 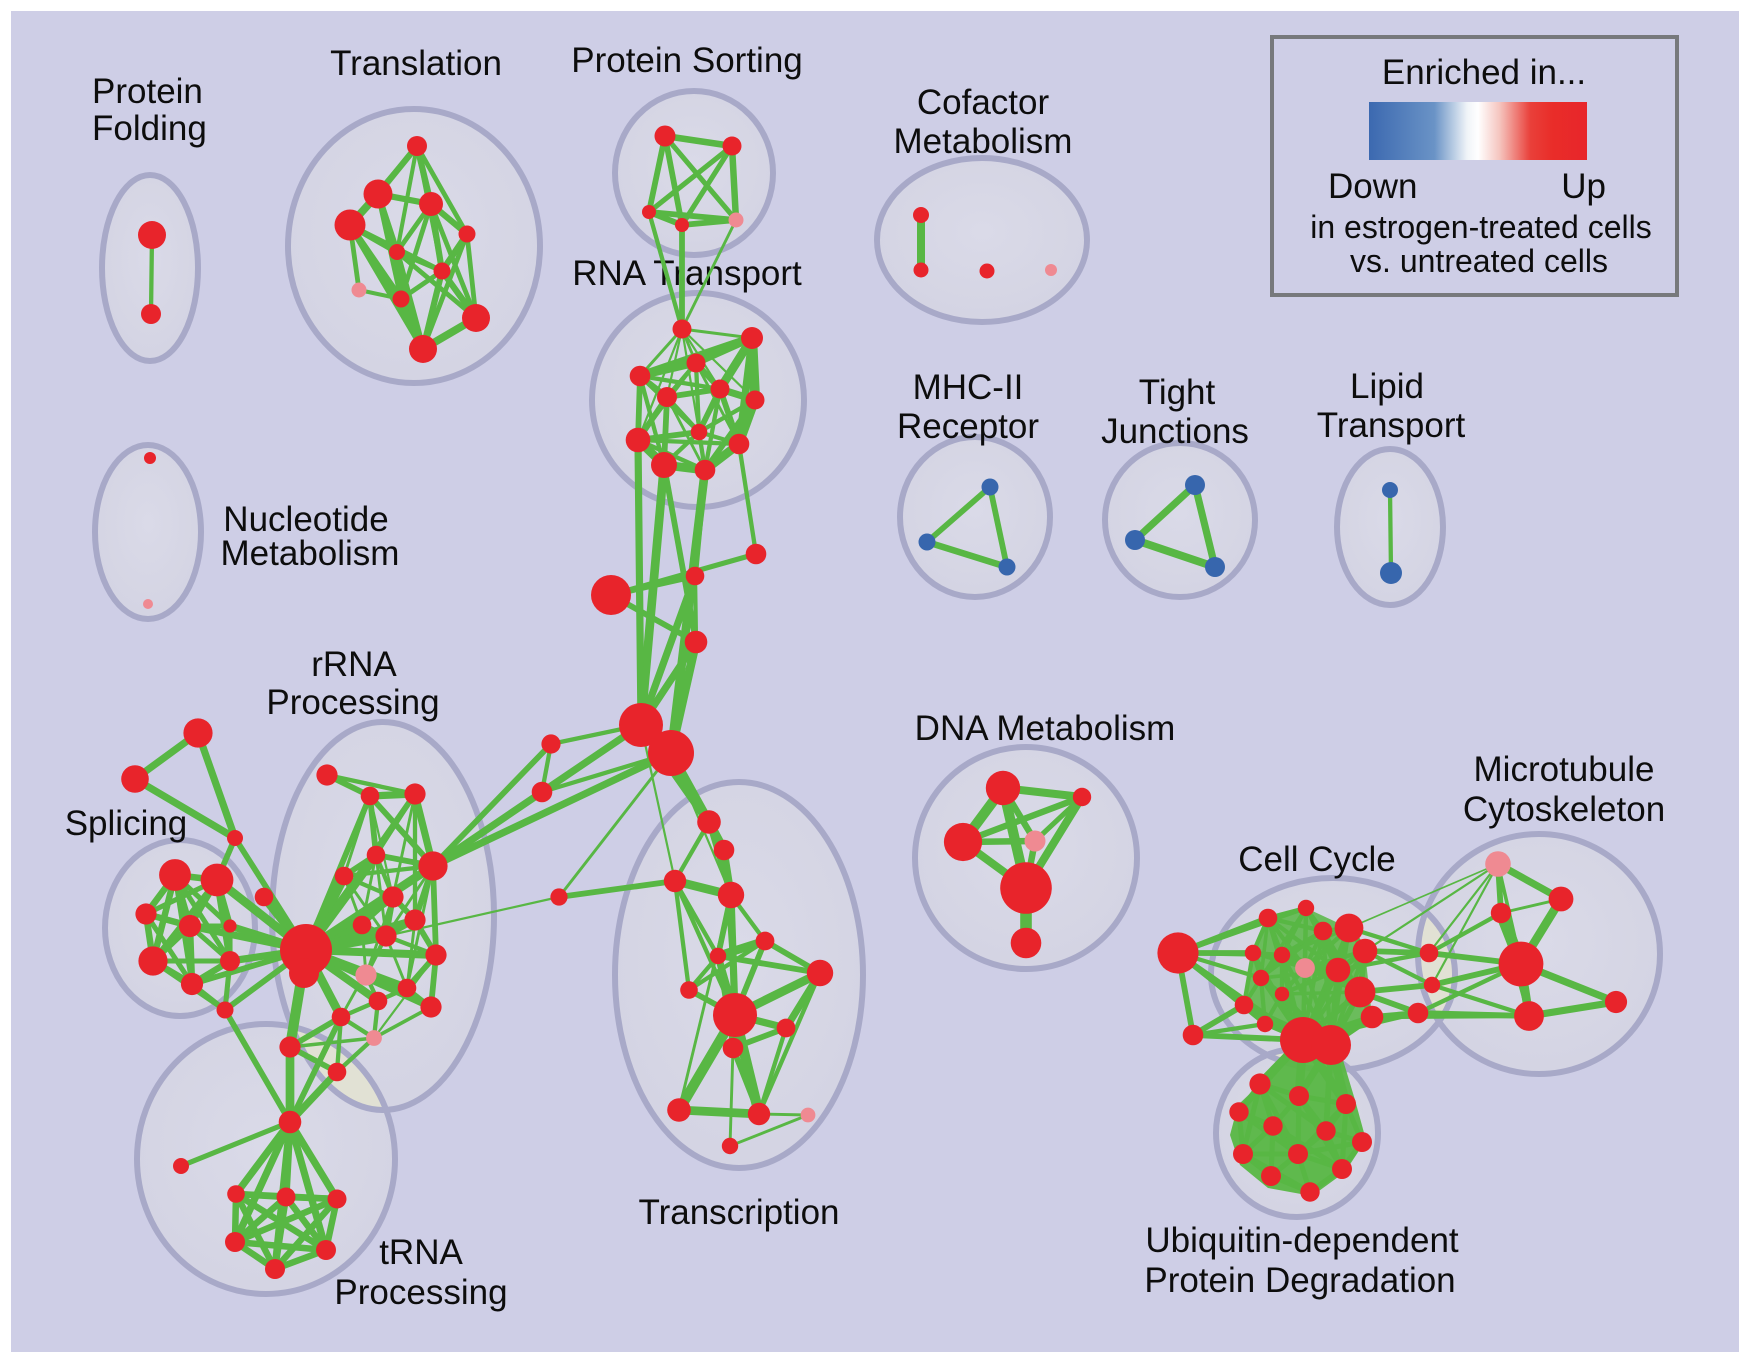 What do you see at coordinates (1387, 386) in the screenshot?
I see `svg-text: Lipid` at bounding box center [1387, 386].